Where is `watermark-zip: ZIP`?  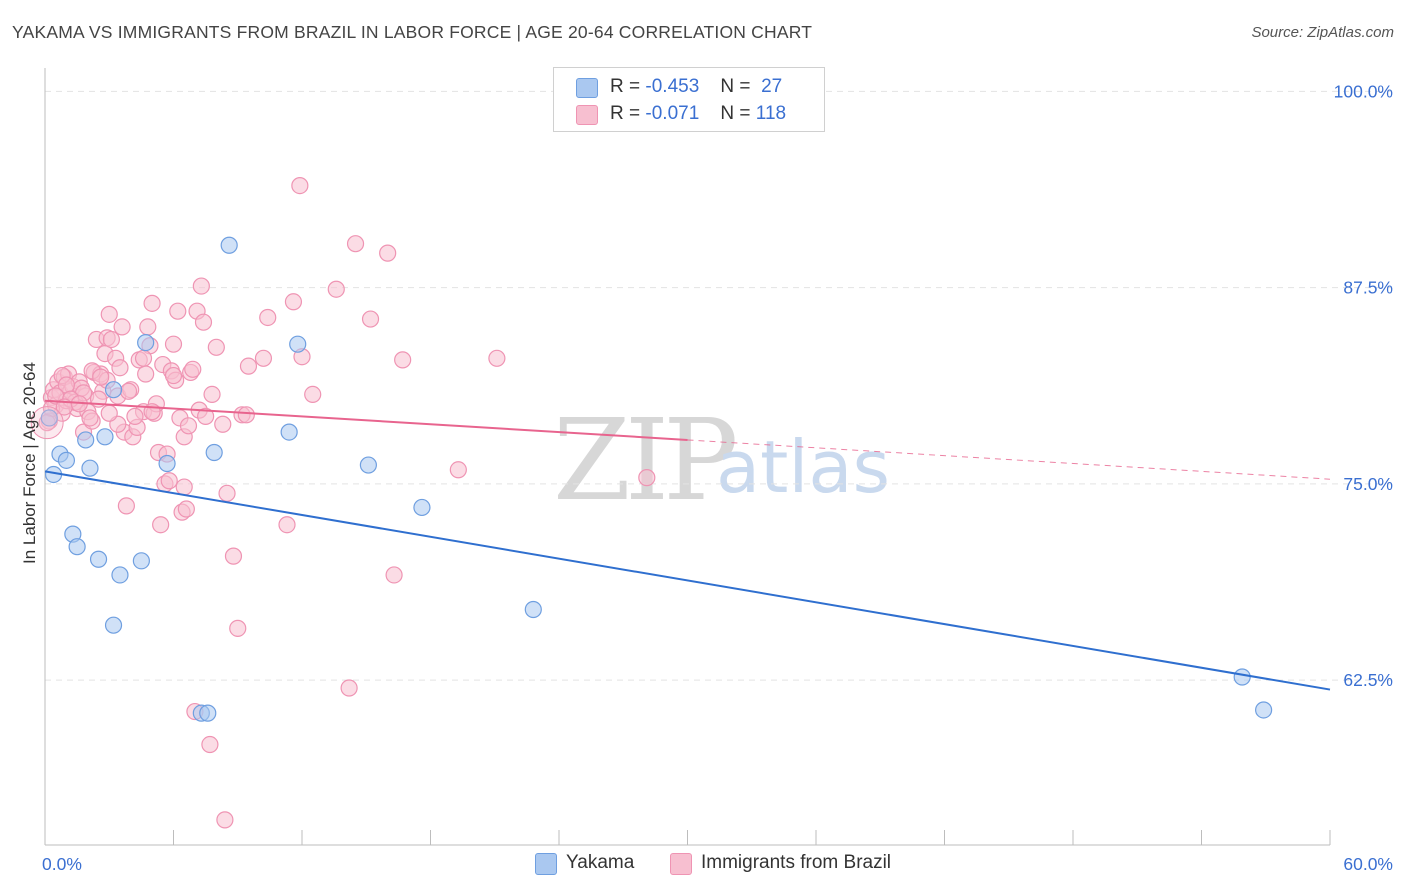
watermark-zip: ZIP is located at coordinates (645, 461).